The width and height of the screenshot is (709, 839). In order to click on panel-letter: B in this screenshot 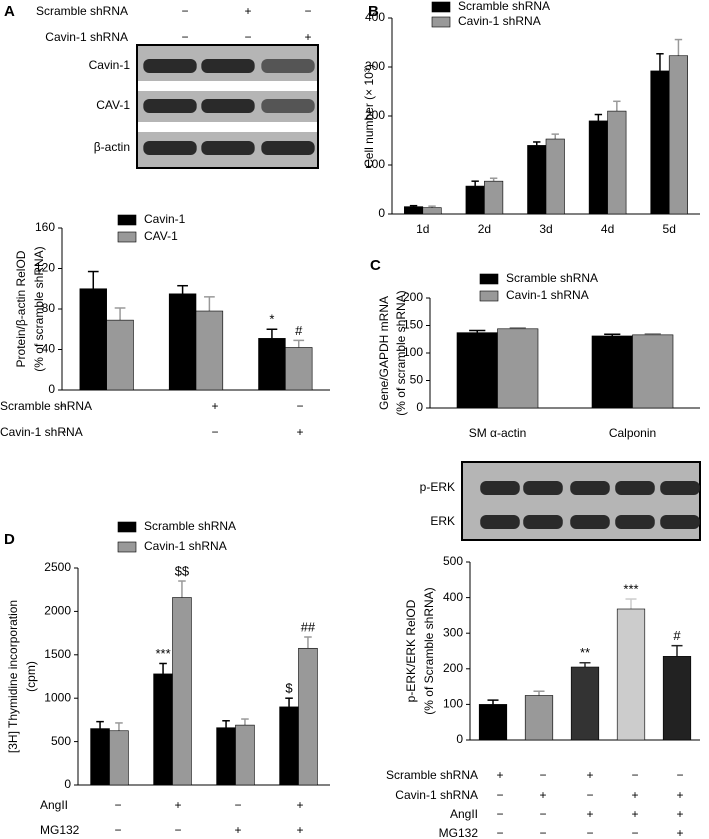, I will do `click(373, 11)`.